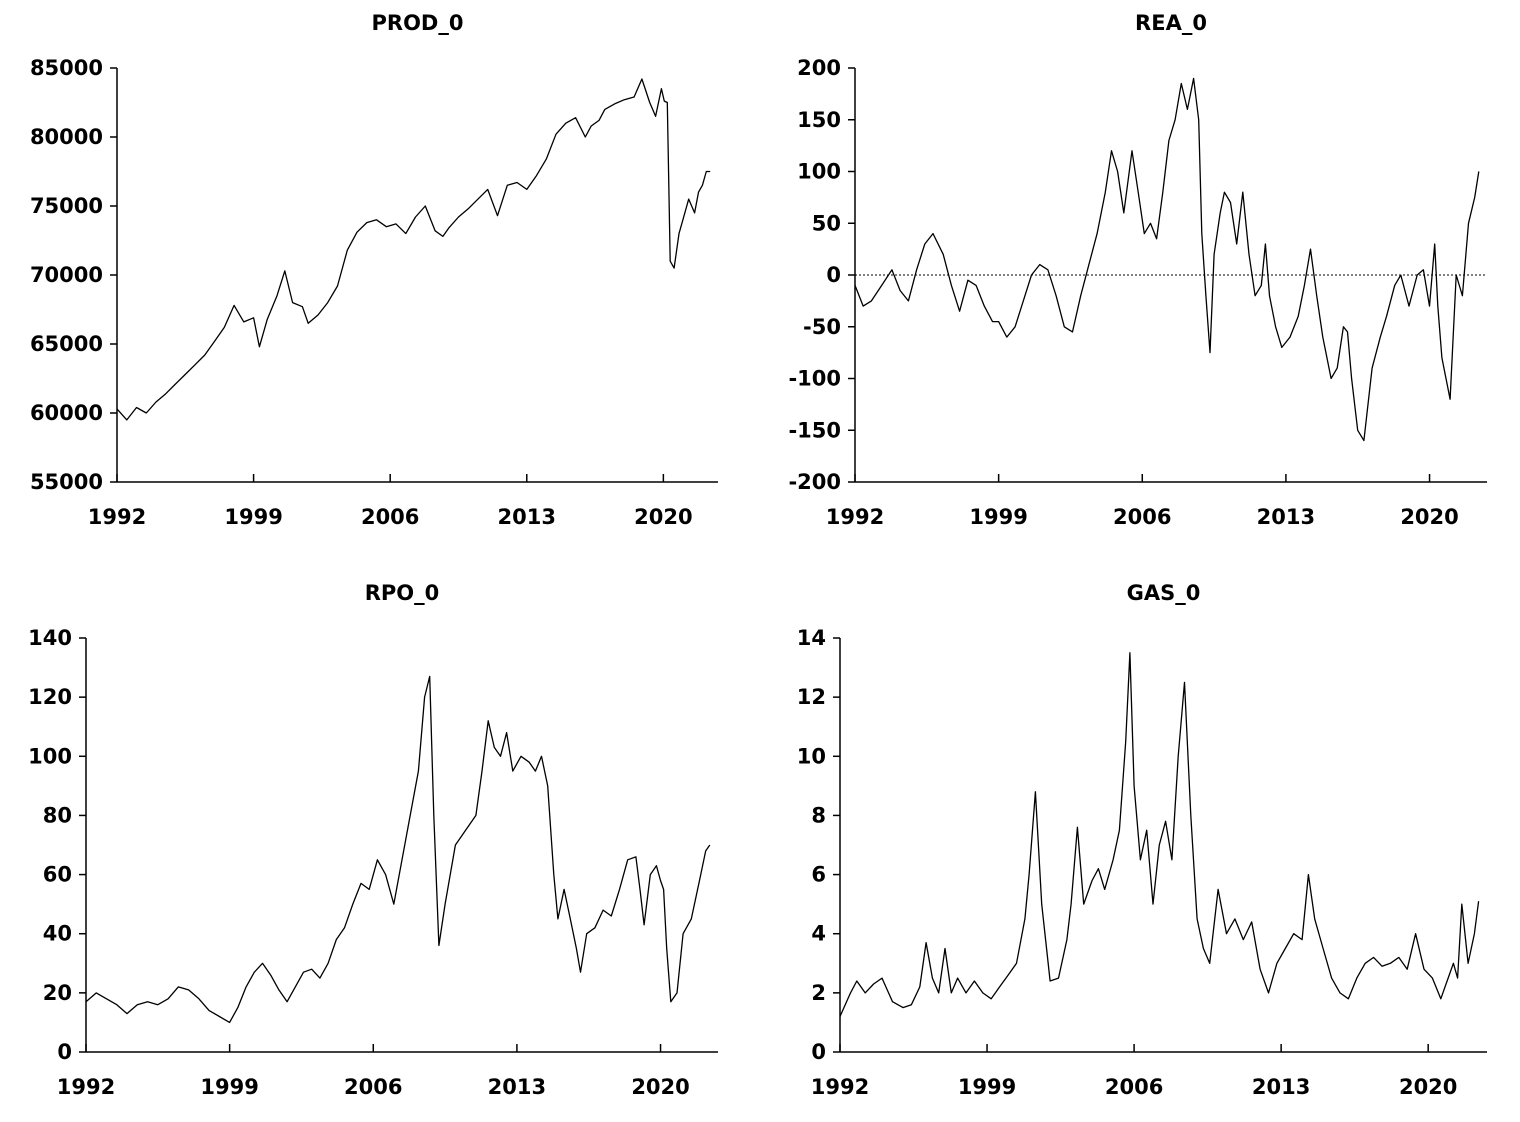  What do you see at coordinates (50, 638) in the screenshot?
I see `y-tick-label: 140` at bounding box center [50, 638].